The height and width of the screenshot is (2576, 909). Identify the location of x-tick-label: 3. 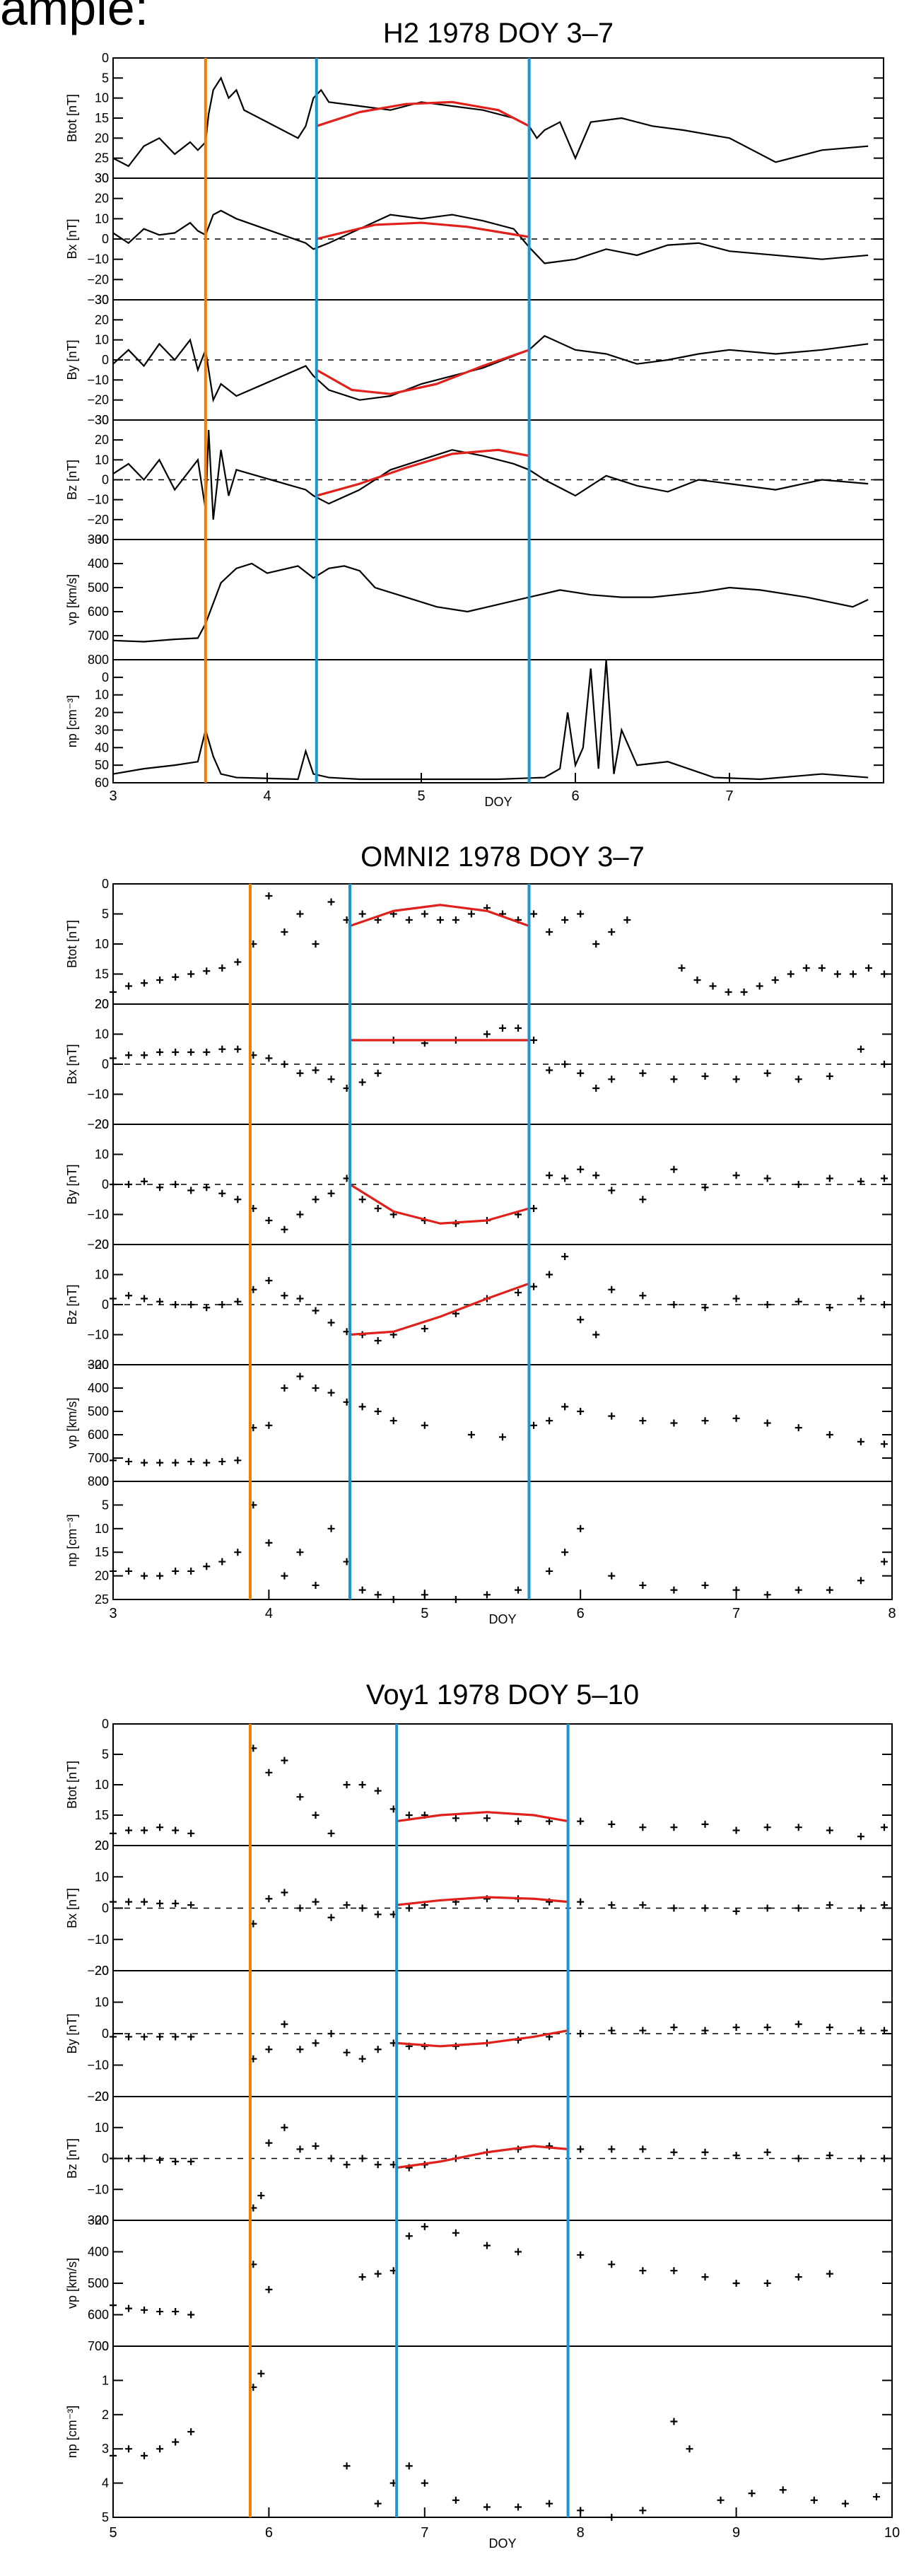
(113, 796).